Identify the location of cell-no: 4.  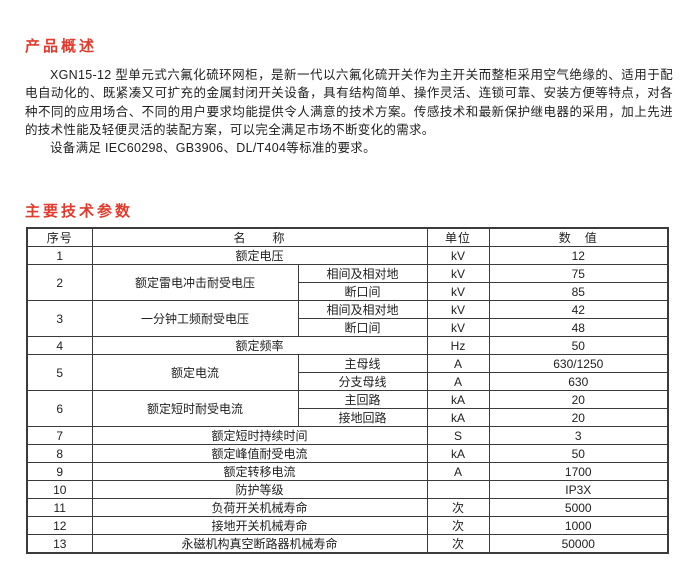
(59, 346).